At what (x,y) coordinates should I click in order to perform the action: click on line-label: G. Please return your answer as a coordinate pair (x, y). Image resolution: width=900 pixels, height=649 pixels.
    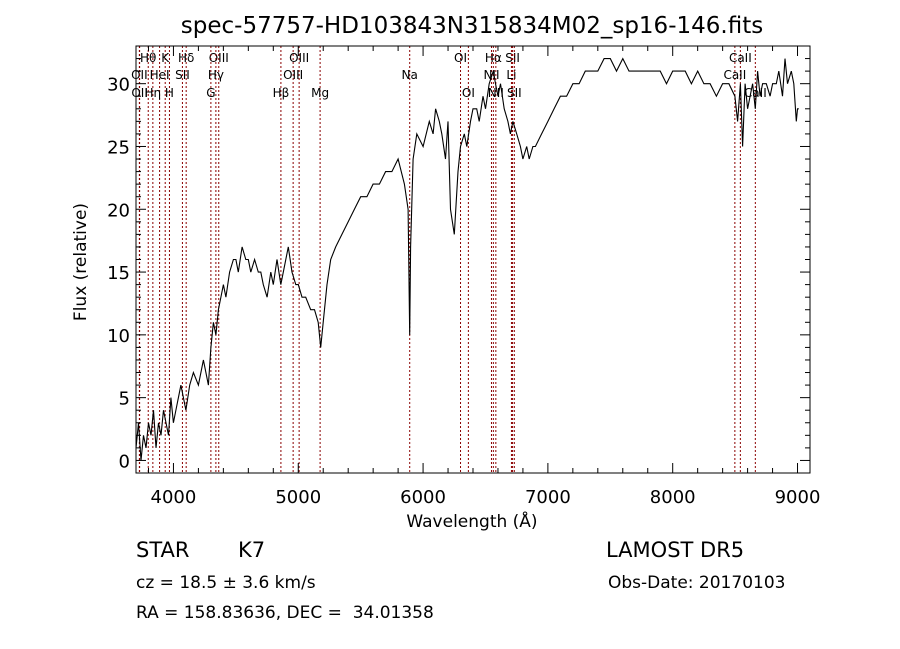
    Looking at the image, I should click on (210, 93).